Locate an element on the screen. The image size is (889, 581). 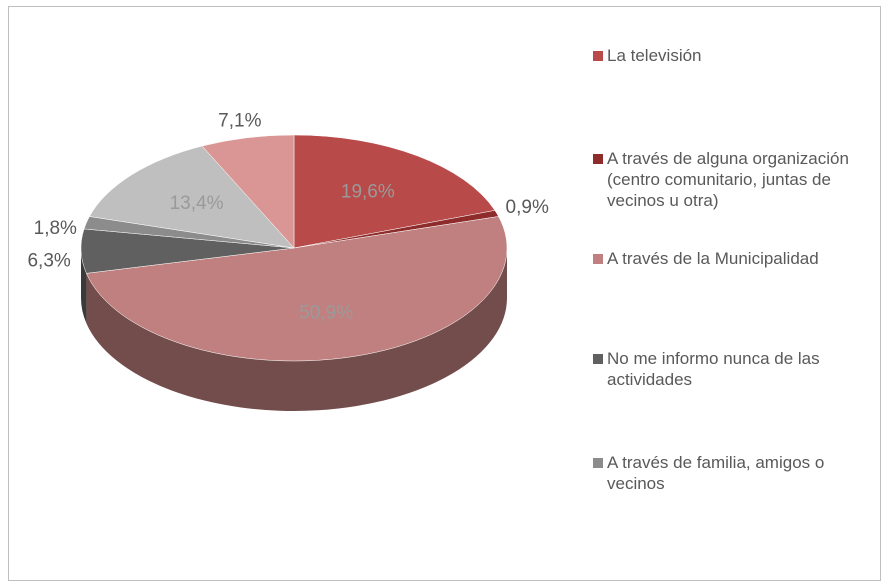
legend-item: A través de familia, amigos o vecinos is located at coordinates (728, 473).